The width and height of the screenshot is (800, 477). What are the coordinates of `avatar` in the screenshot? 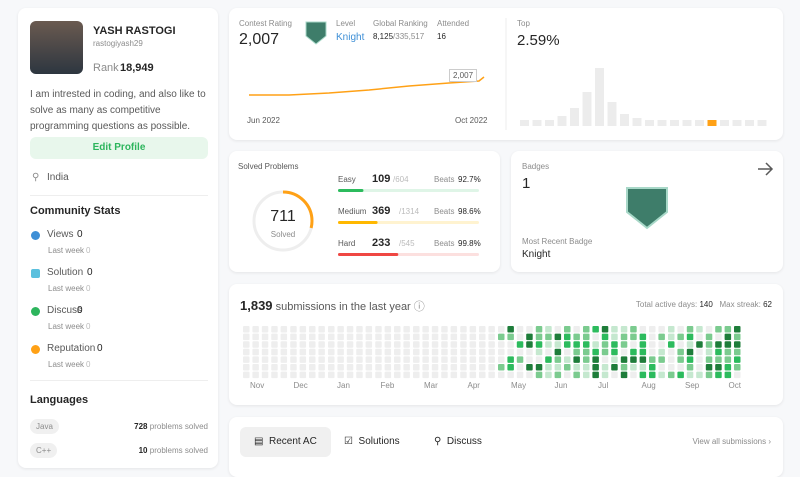 It's located at (56, 47).